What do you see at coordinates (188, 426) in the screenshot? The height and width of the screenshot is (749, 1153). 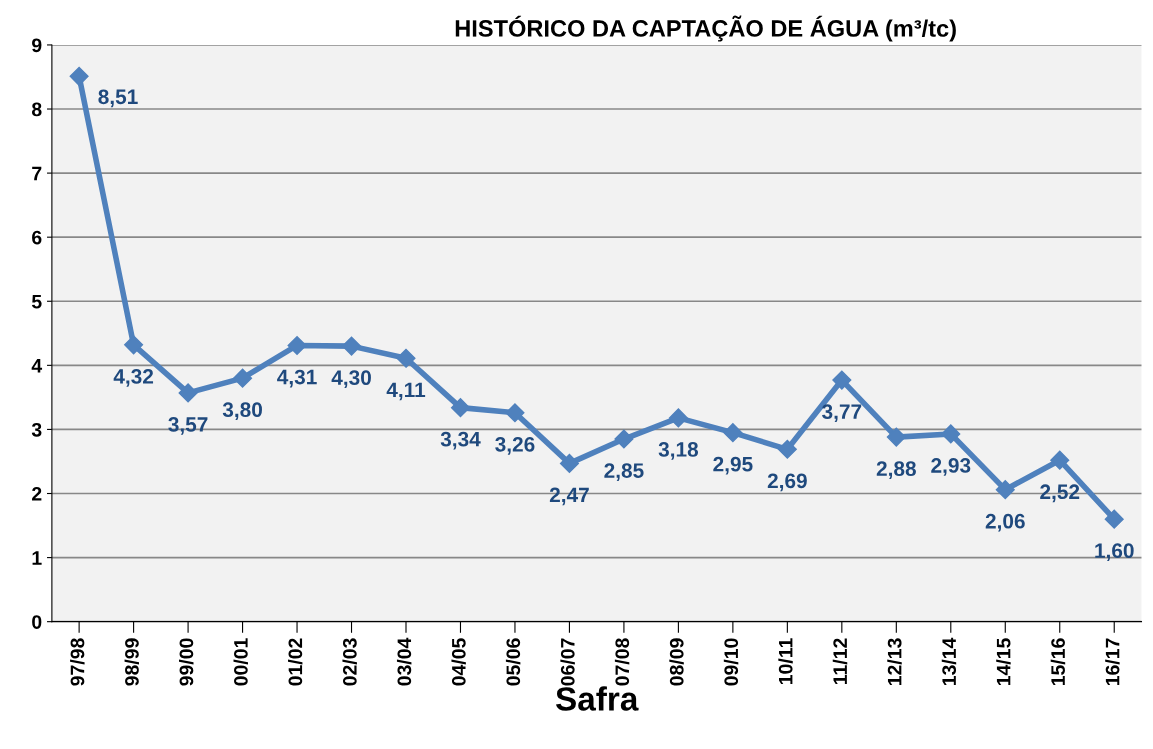 I see `data-label: 3,57` at bounding box center [188, 426].